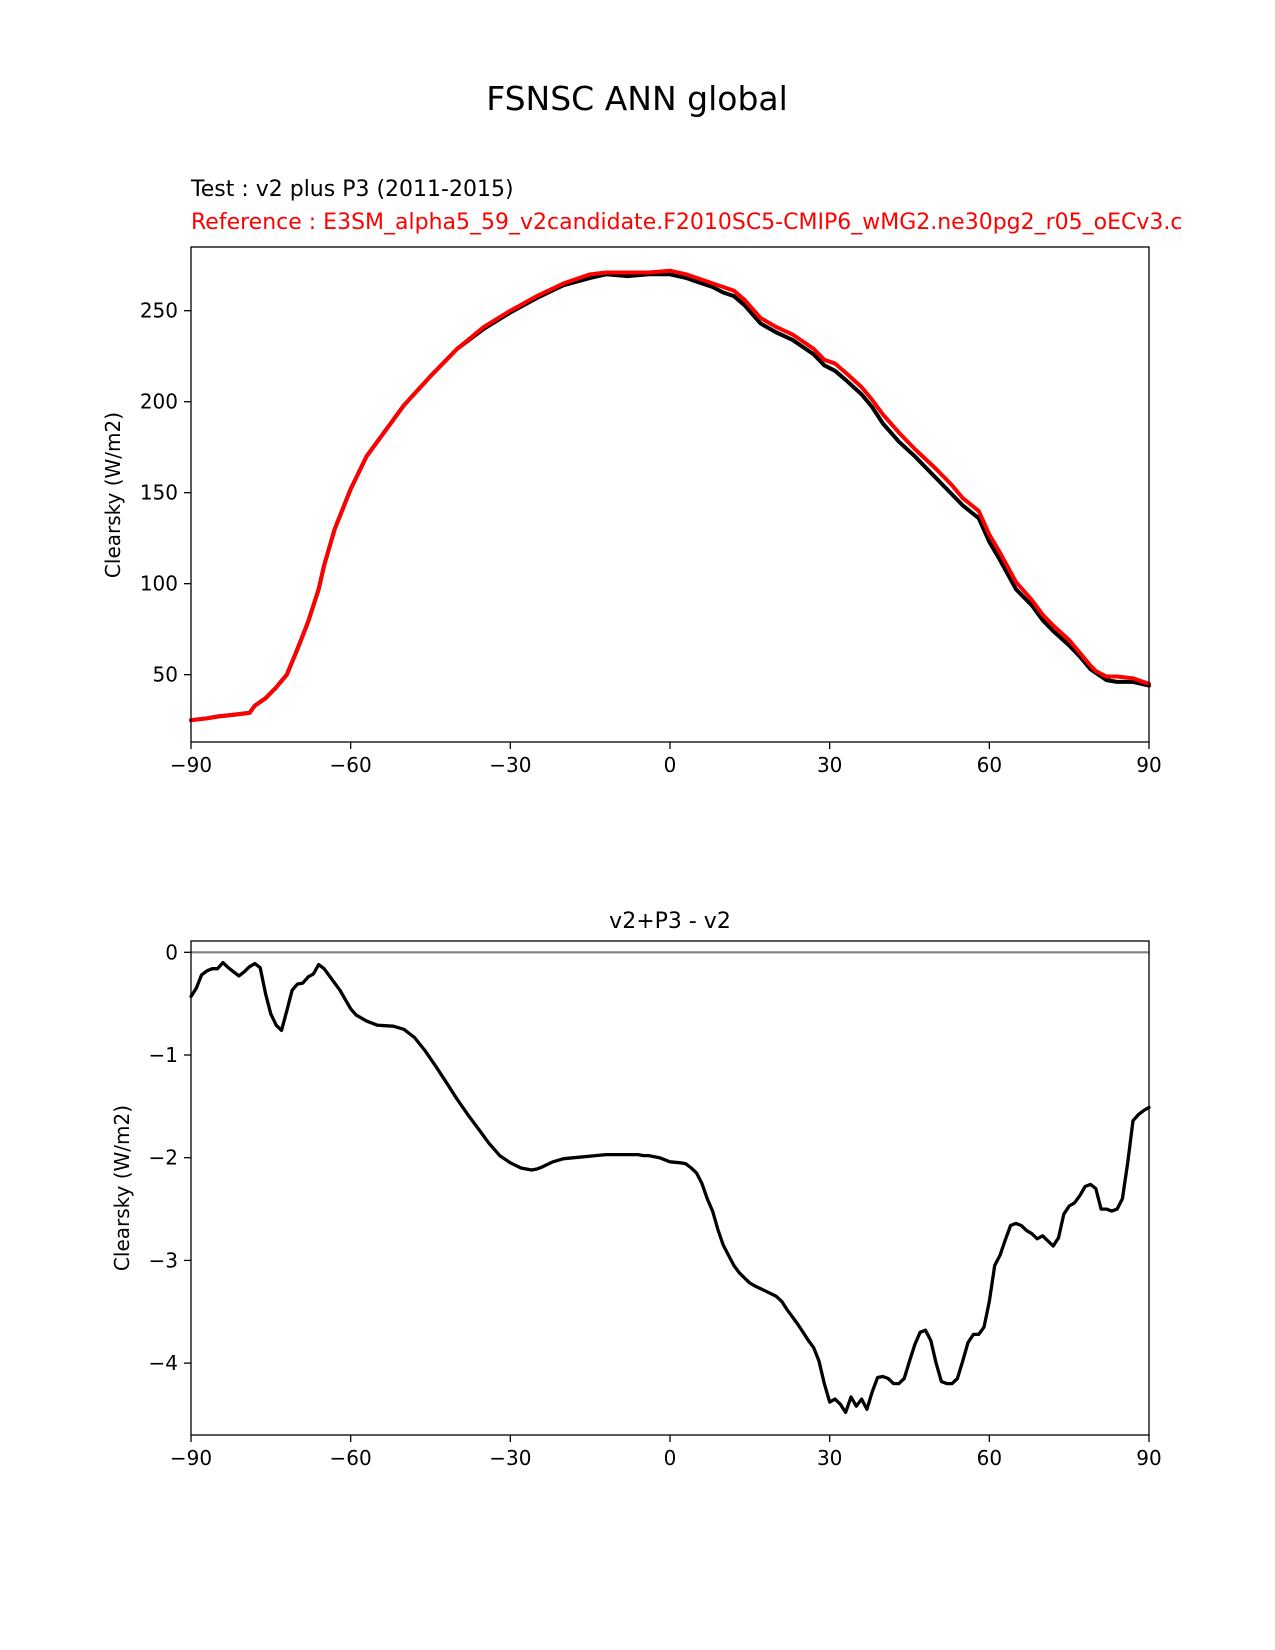 Image resolution: width=1275 pixels, height=1650 pixels. Describe the element at coordinates (163, 1260) in the screenshot. I see `bottom-panel-y-tick-label: −3` at that location.